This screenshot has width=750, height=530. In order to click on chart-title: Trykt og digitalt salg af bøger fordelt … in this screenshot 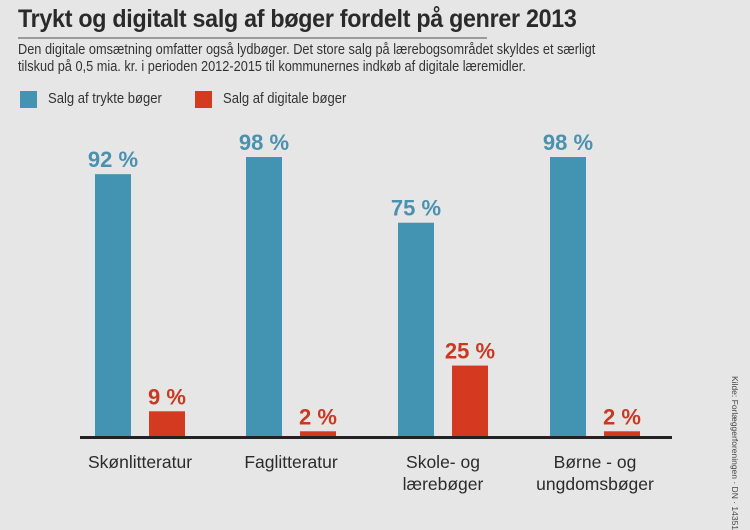, I will do `click(297, 19)`.